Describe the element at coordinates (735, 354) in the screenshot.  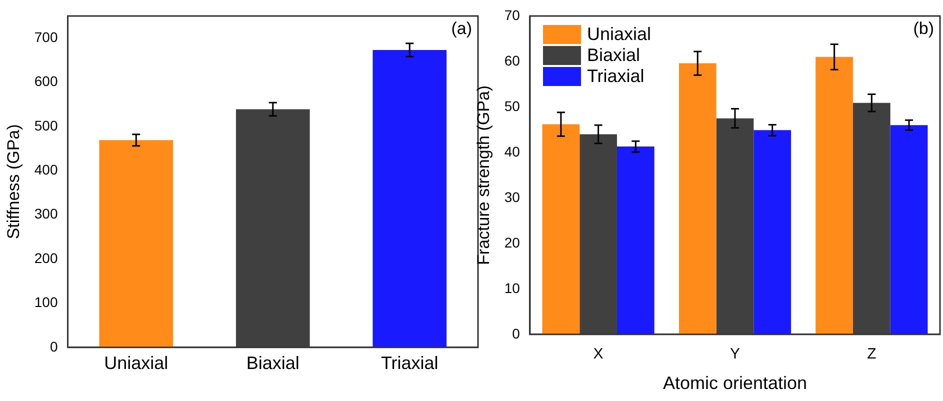
I see `x-tick-label: Y` at that location.